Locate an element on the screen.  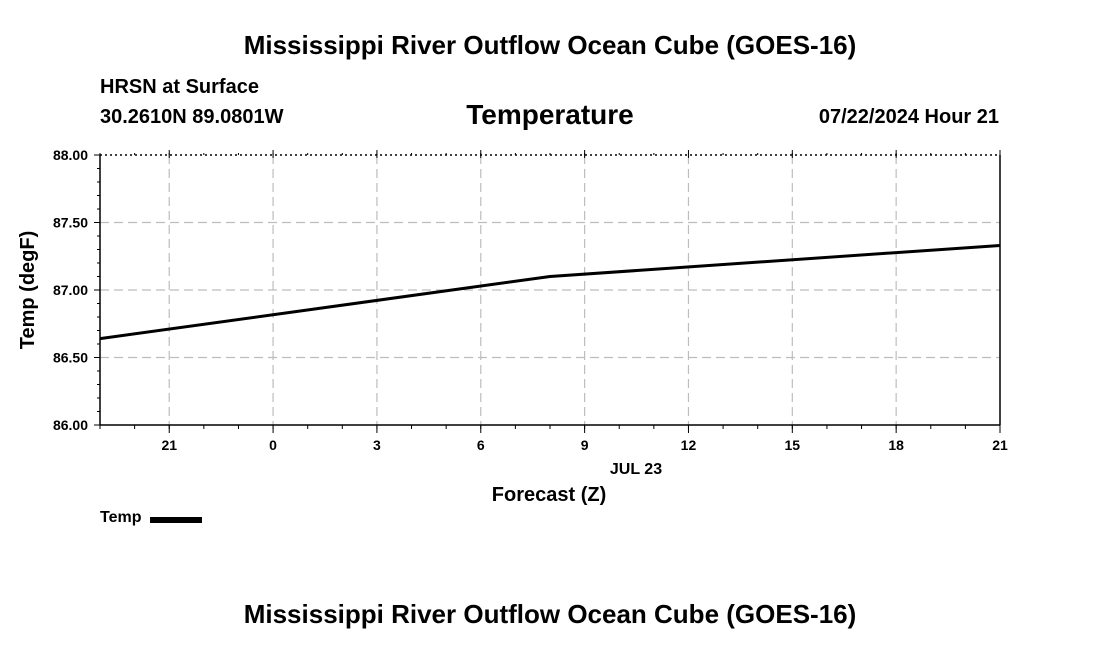
x-tick-label: 15 is located at coordinates (793, 445).